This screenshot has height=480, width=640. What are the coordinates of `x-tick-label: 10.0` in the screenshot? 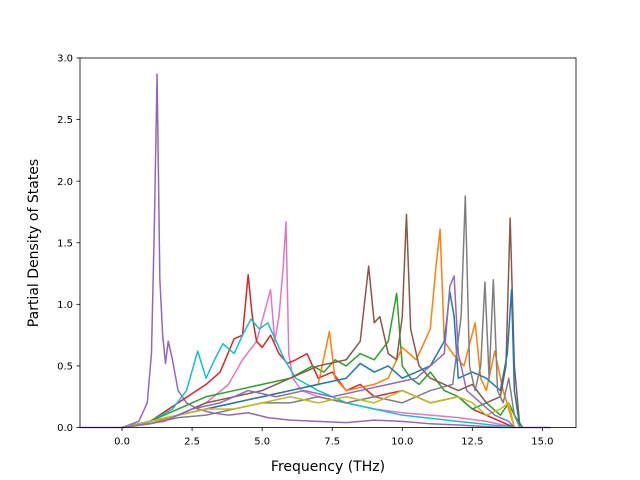 It's located at (402, 442).